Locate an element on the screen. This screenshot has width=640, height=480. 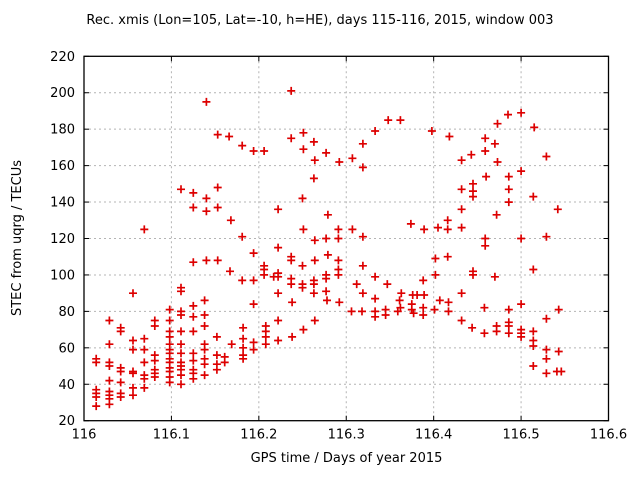
y-tick-label: 220 is located at coordinates (62, 57).